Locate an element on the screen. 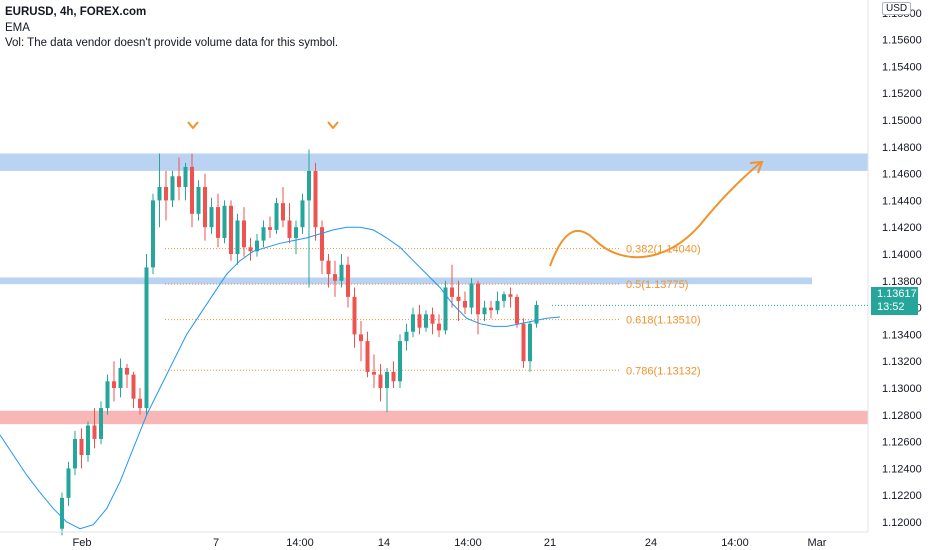 The width and height of the screenshot is (932, 550). y-tick-label: 1.12600 is located at coordinates (902, 443).